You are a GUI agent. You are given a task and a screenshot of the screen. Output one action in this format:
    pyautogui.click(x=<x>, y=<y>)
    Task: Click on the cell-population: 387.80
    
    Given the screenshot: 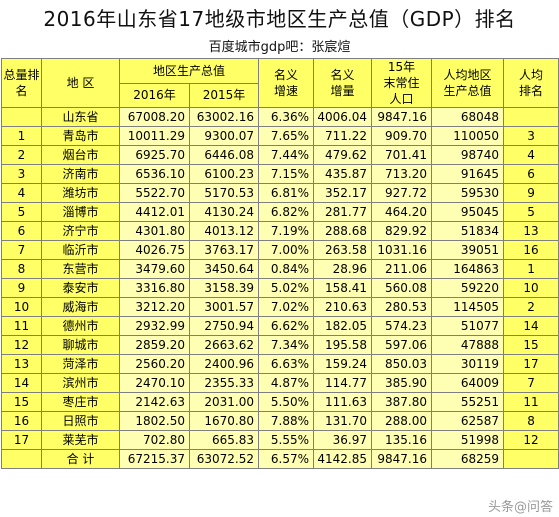 What is the action you would take?
    pyautogui.click(x=402, y=402)
    